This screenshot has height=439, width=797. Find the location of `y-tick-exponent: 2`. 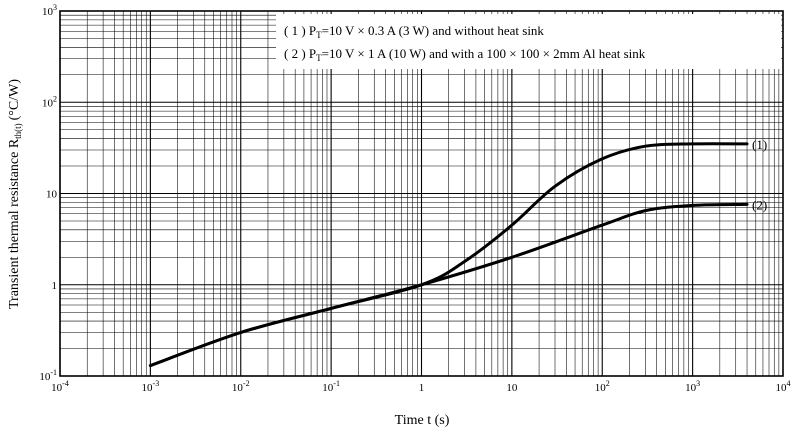

y-tick-exponent: 2 is located at coordinates (55, 98).